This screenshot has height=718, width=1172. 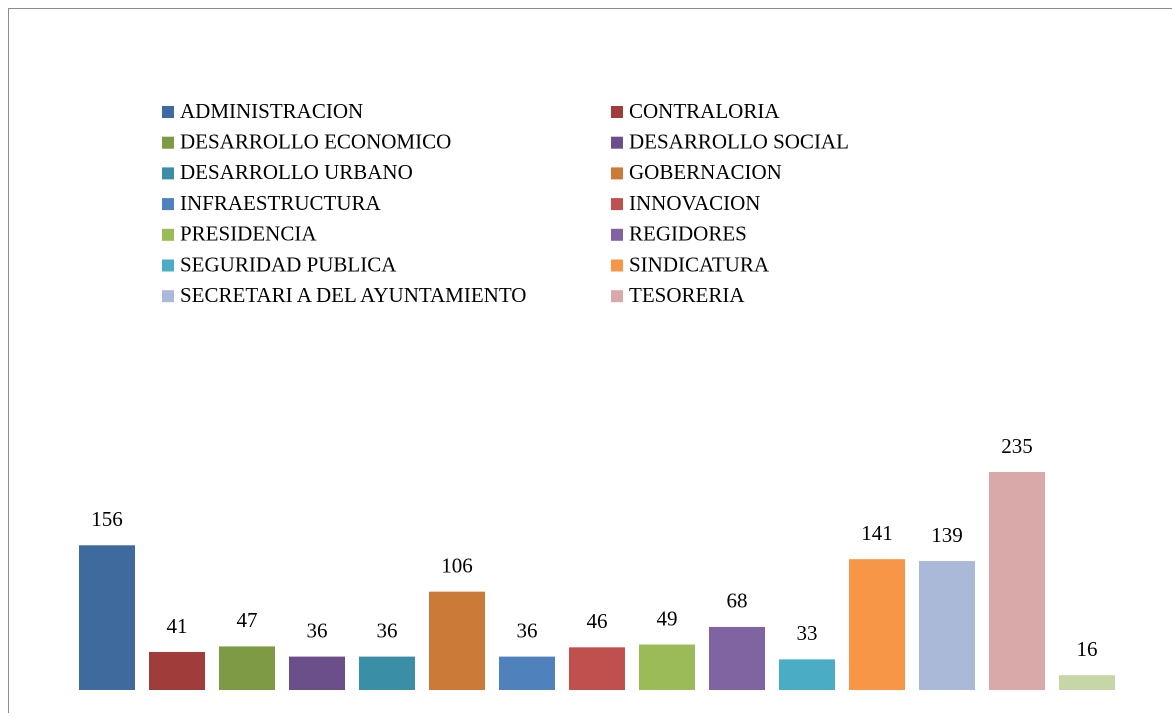 What do you see at coordinates (704, 111) in the screenshot?
I see `legend-label: CONTRALORIA` at bounding box center [704, 111].